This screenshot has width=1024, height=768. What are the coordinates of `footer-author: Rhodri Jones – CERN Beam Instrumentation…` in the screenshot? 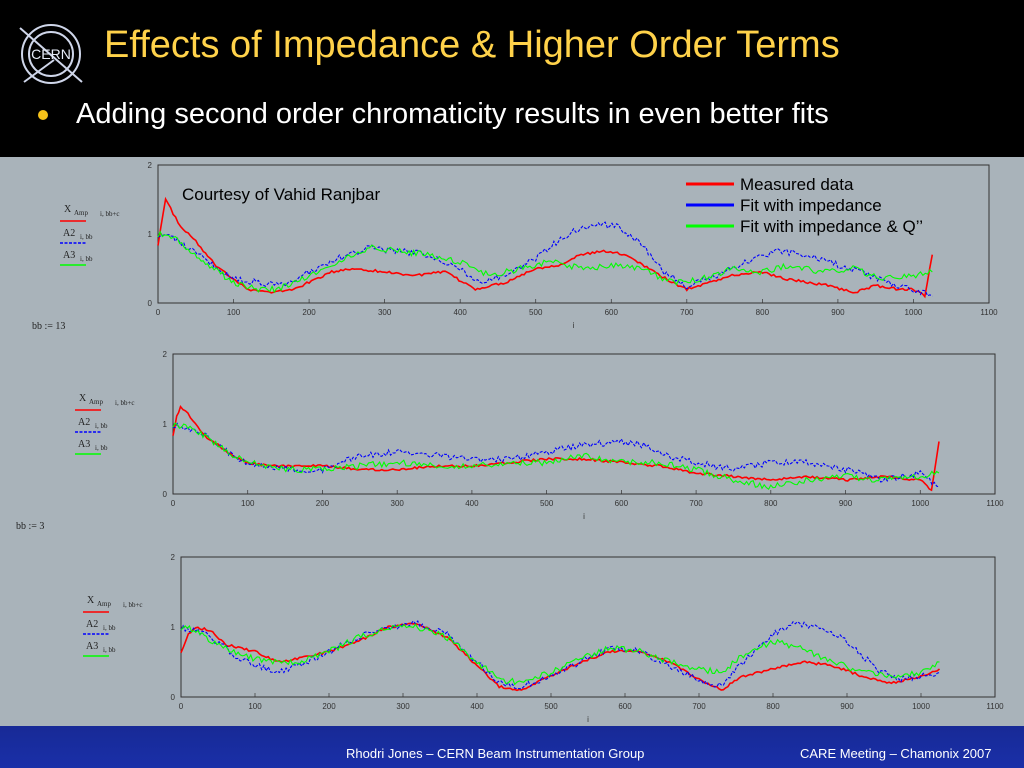 It's located at (495, 753).